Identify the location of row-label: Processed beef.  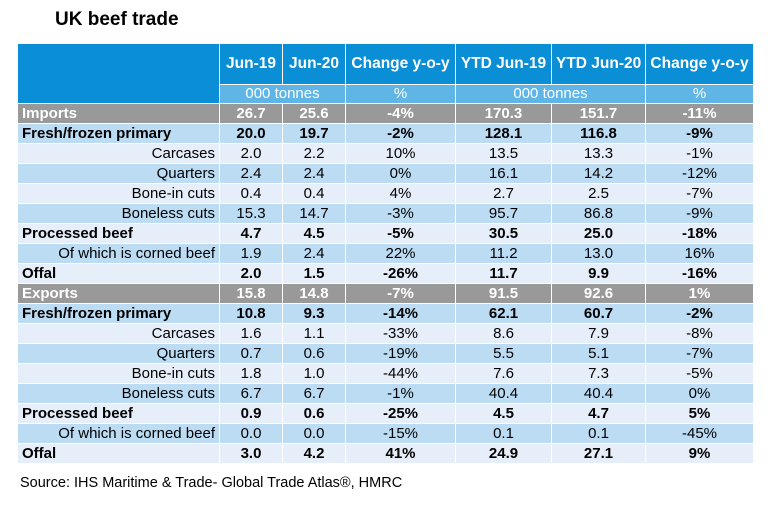
(118, 413).